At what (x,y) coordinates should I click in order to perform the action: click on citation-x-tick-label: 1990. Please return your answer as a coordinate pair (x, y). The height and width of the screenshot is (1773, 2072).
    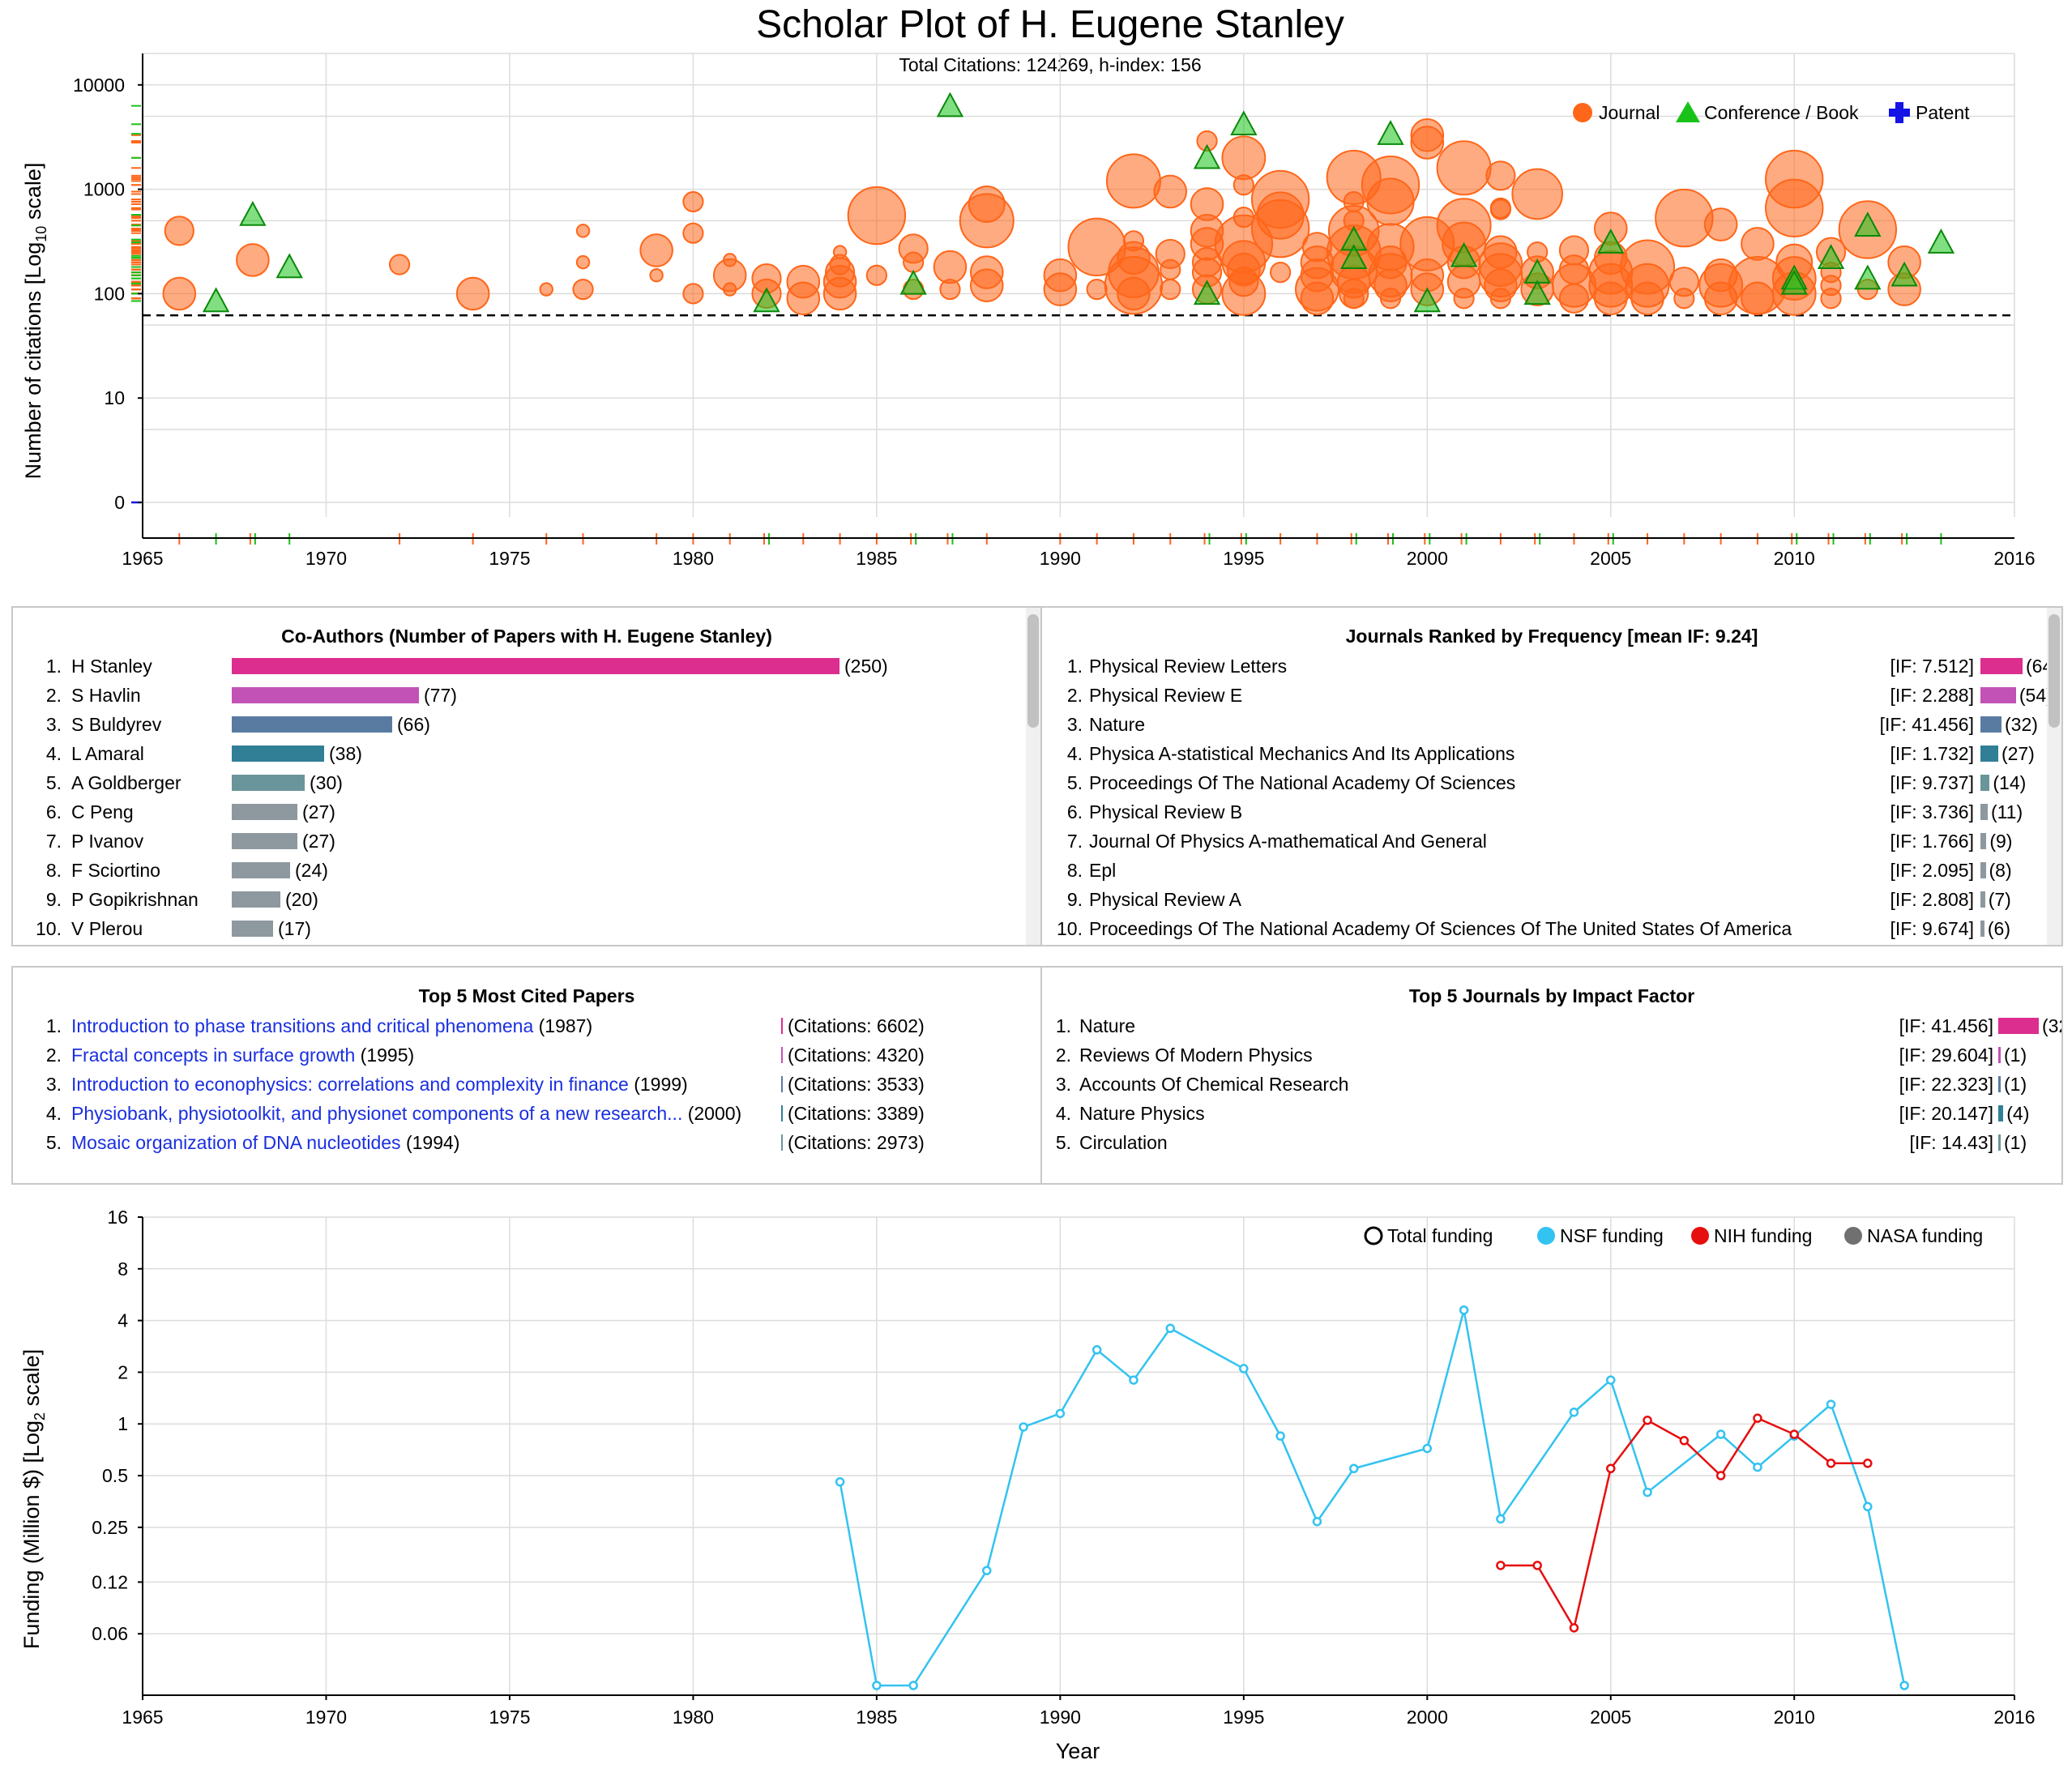
    Looking at the image, I should click on (1060, 558).